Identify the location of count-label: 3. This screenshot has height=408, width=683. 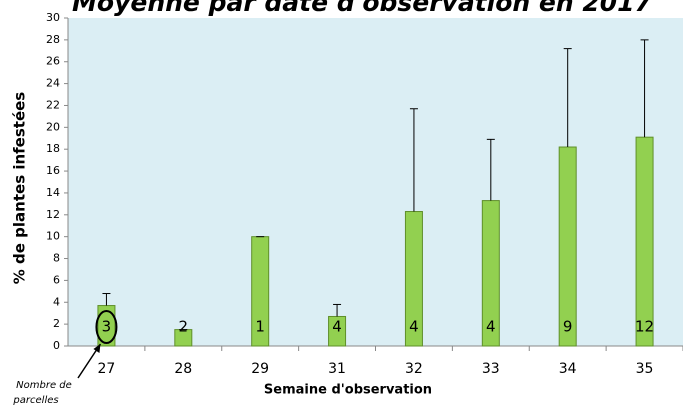
(107, 327).